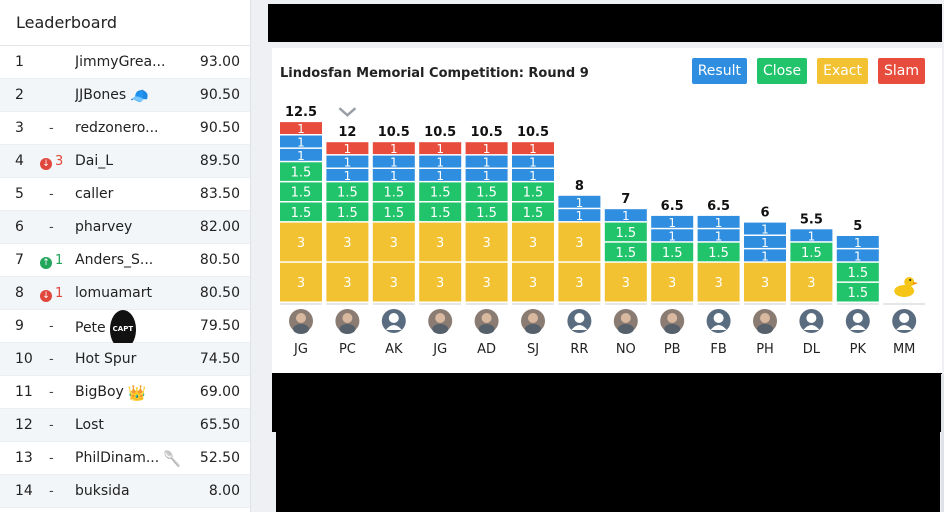  What do you see at coordinates (605, 23) in the screenshot?
I see `redacted-banner-top` at bounding box center [605, 23].